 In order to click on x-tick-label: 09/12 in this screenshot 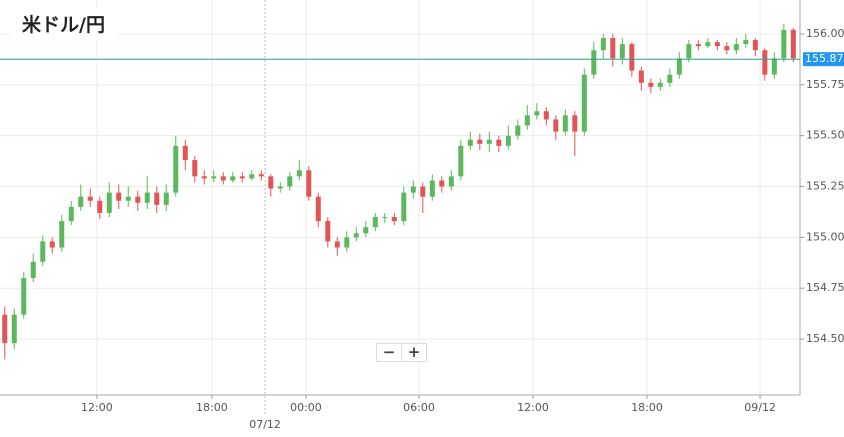, I will do `click(760, 407)`.